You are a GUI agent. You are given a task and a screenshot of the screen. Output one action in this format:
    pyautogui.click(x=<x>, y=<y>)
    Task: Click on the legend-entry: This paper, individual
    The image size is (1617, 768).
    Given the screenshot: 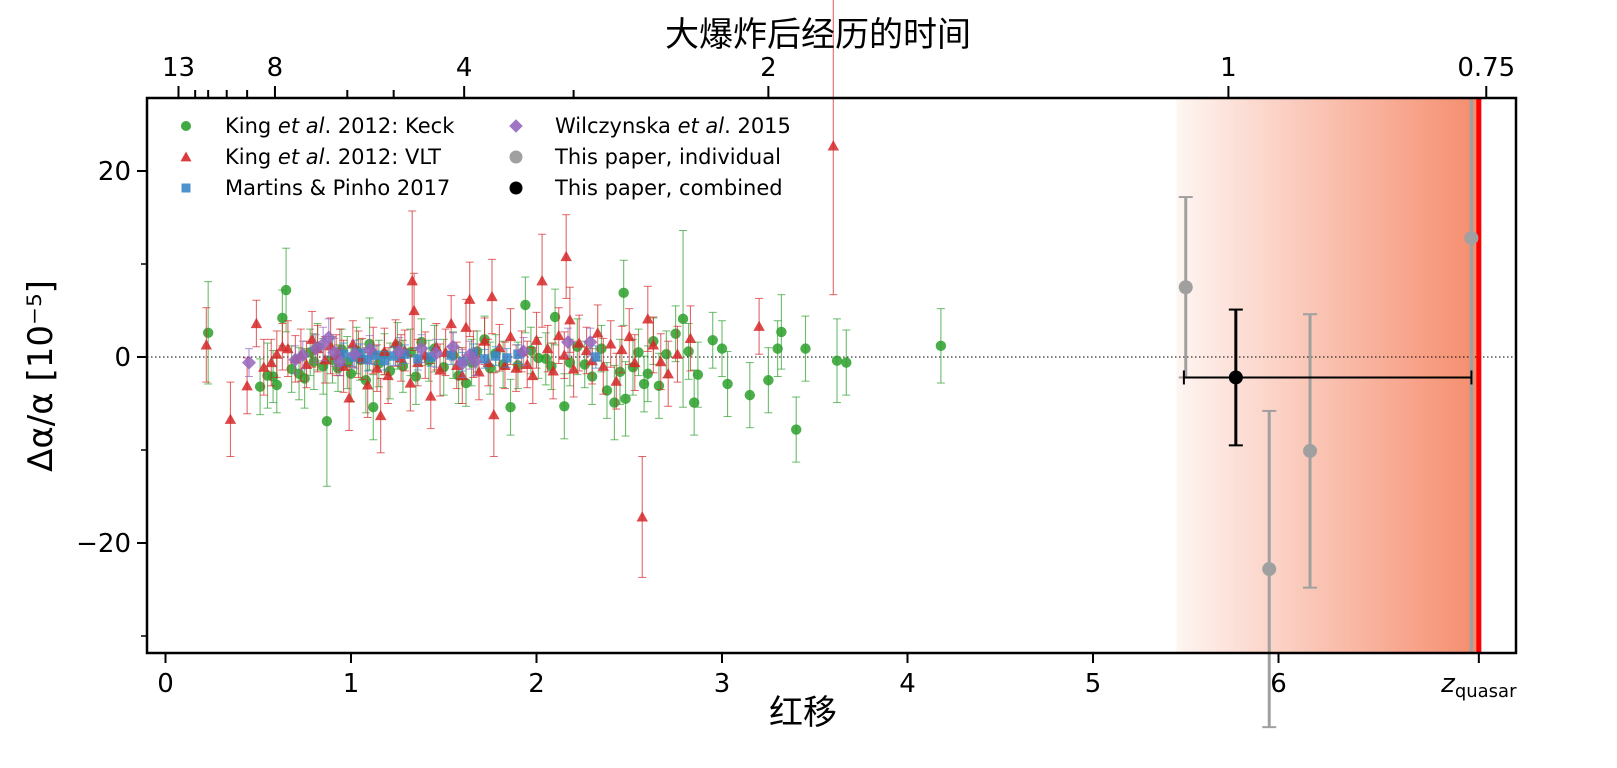 What is the action you would take?
    pyautogui.click(x=645, y=157)
    